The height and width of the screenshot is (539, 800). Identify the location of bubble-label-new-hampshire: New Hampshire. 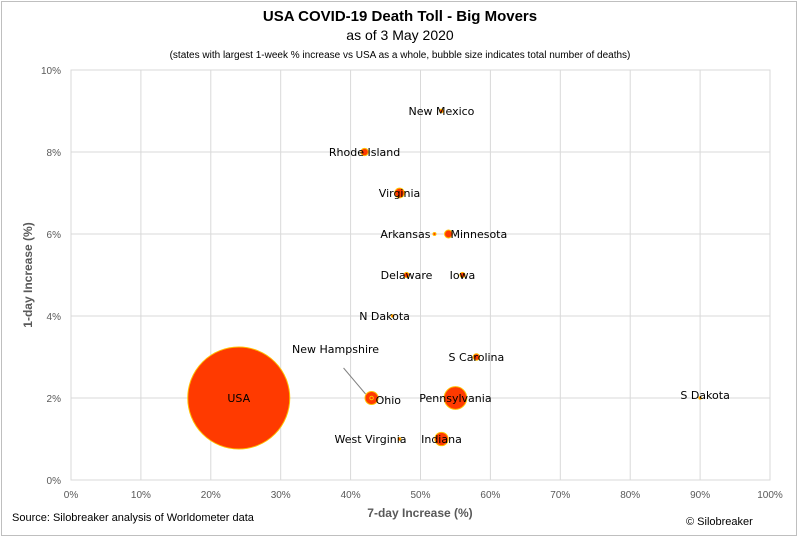
(335, 349).